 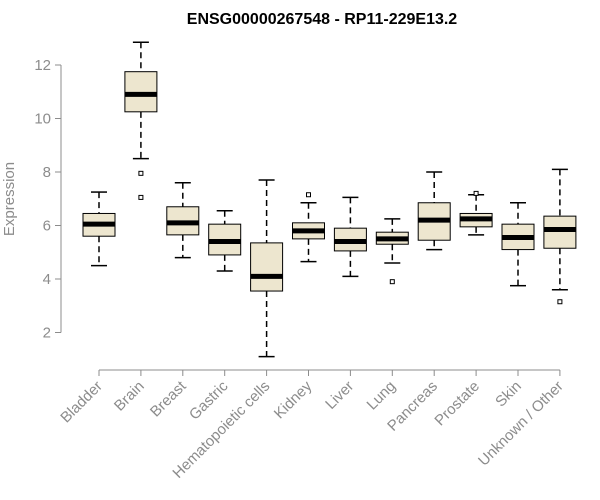 I want to click on y-tick-label: 10, so click(x=42, y=119).